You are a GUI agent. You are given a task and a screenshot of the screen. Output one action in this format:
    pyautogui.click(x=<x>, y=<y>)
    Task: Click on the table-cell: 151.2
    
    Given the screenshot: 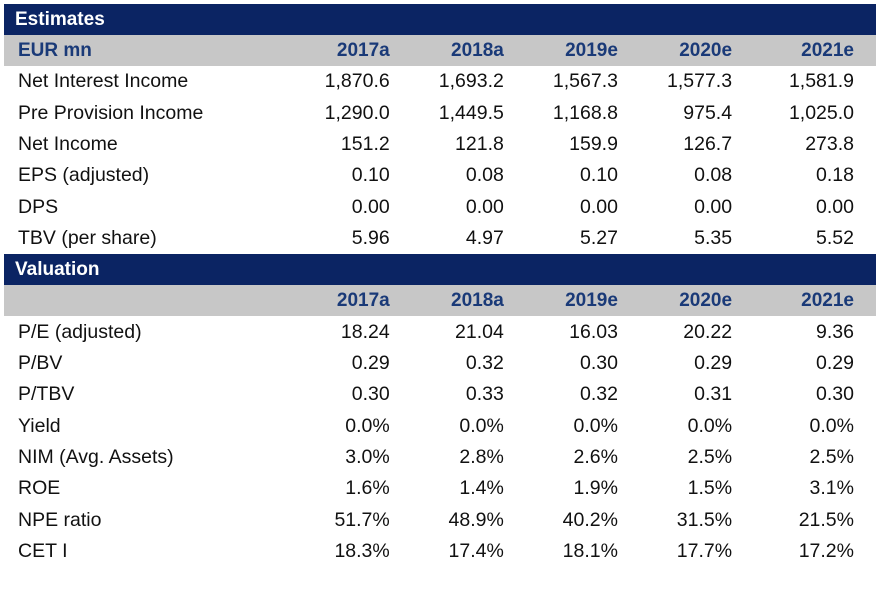 What is the action you would take?
    pyautogui.click(x=365, y=143)
    